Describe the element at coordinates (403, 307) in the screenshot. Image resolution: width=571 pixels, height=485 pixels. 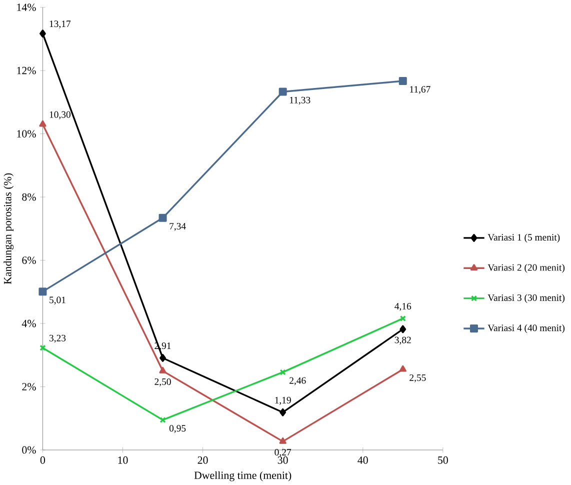
I see `data-label: 4,16` at that location.